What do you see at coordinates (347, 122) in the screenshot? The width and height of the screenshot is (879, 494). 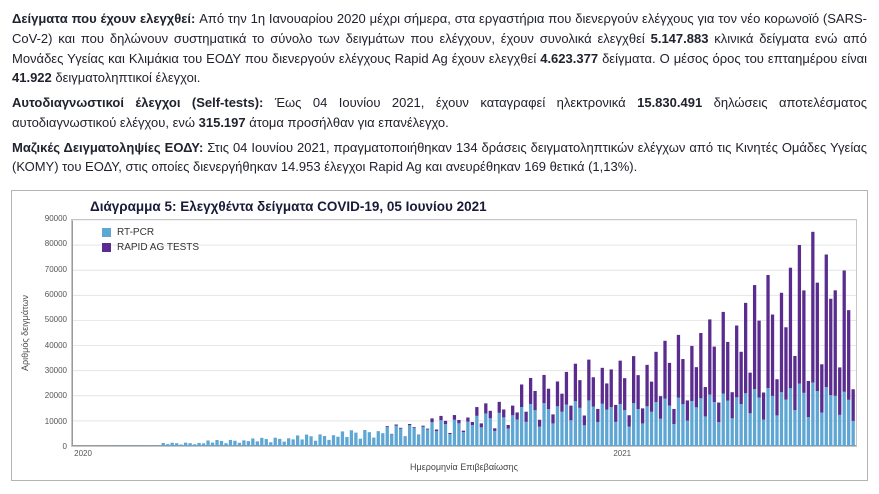 I see `body-text: άτομα προσήλθαν για επανέλεγχο.` at bounding box center [347, 122].